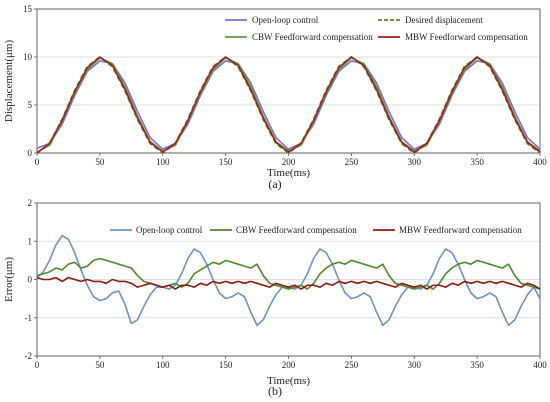  Describe the element at coordinates (275, 391) in the screenshot. I see `panel-label: (b)` at that location.